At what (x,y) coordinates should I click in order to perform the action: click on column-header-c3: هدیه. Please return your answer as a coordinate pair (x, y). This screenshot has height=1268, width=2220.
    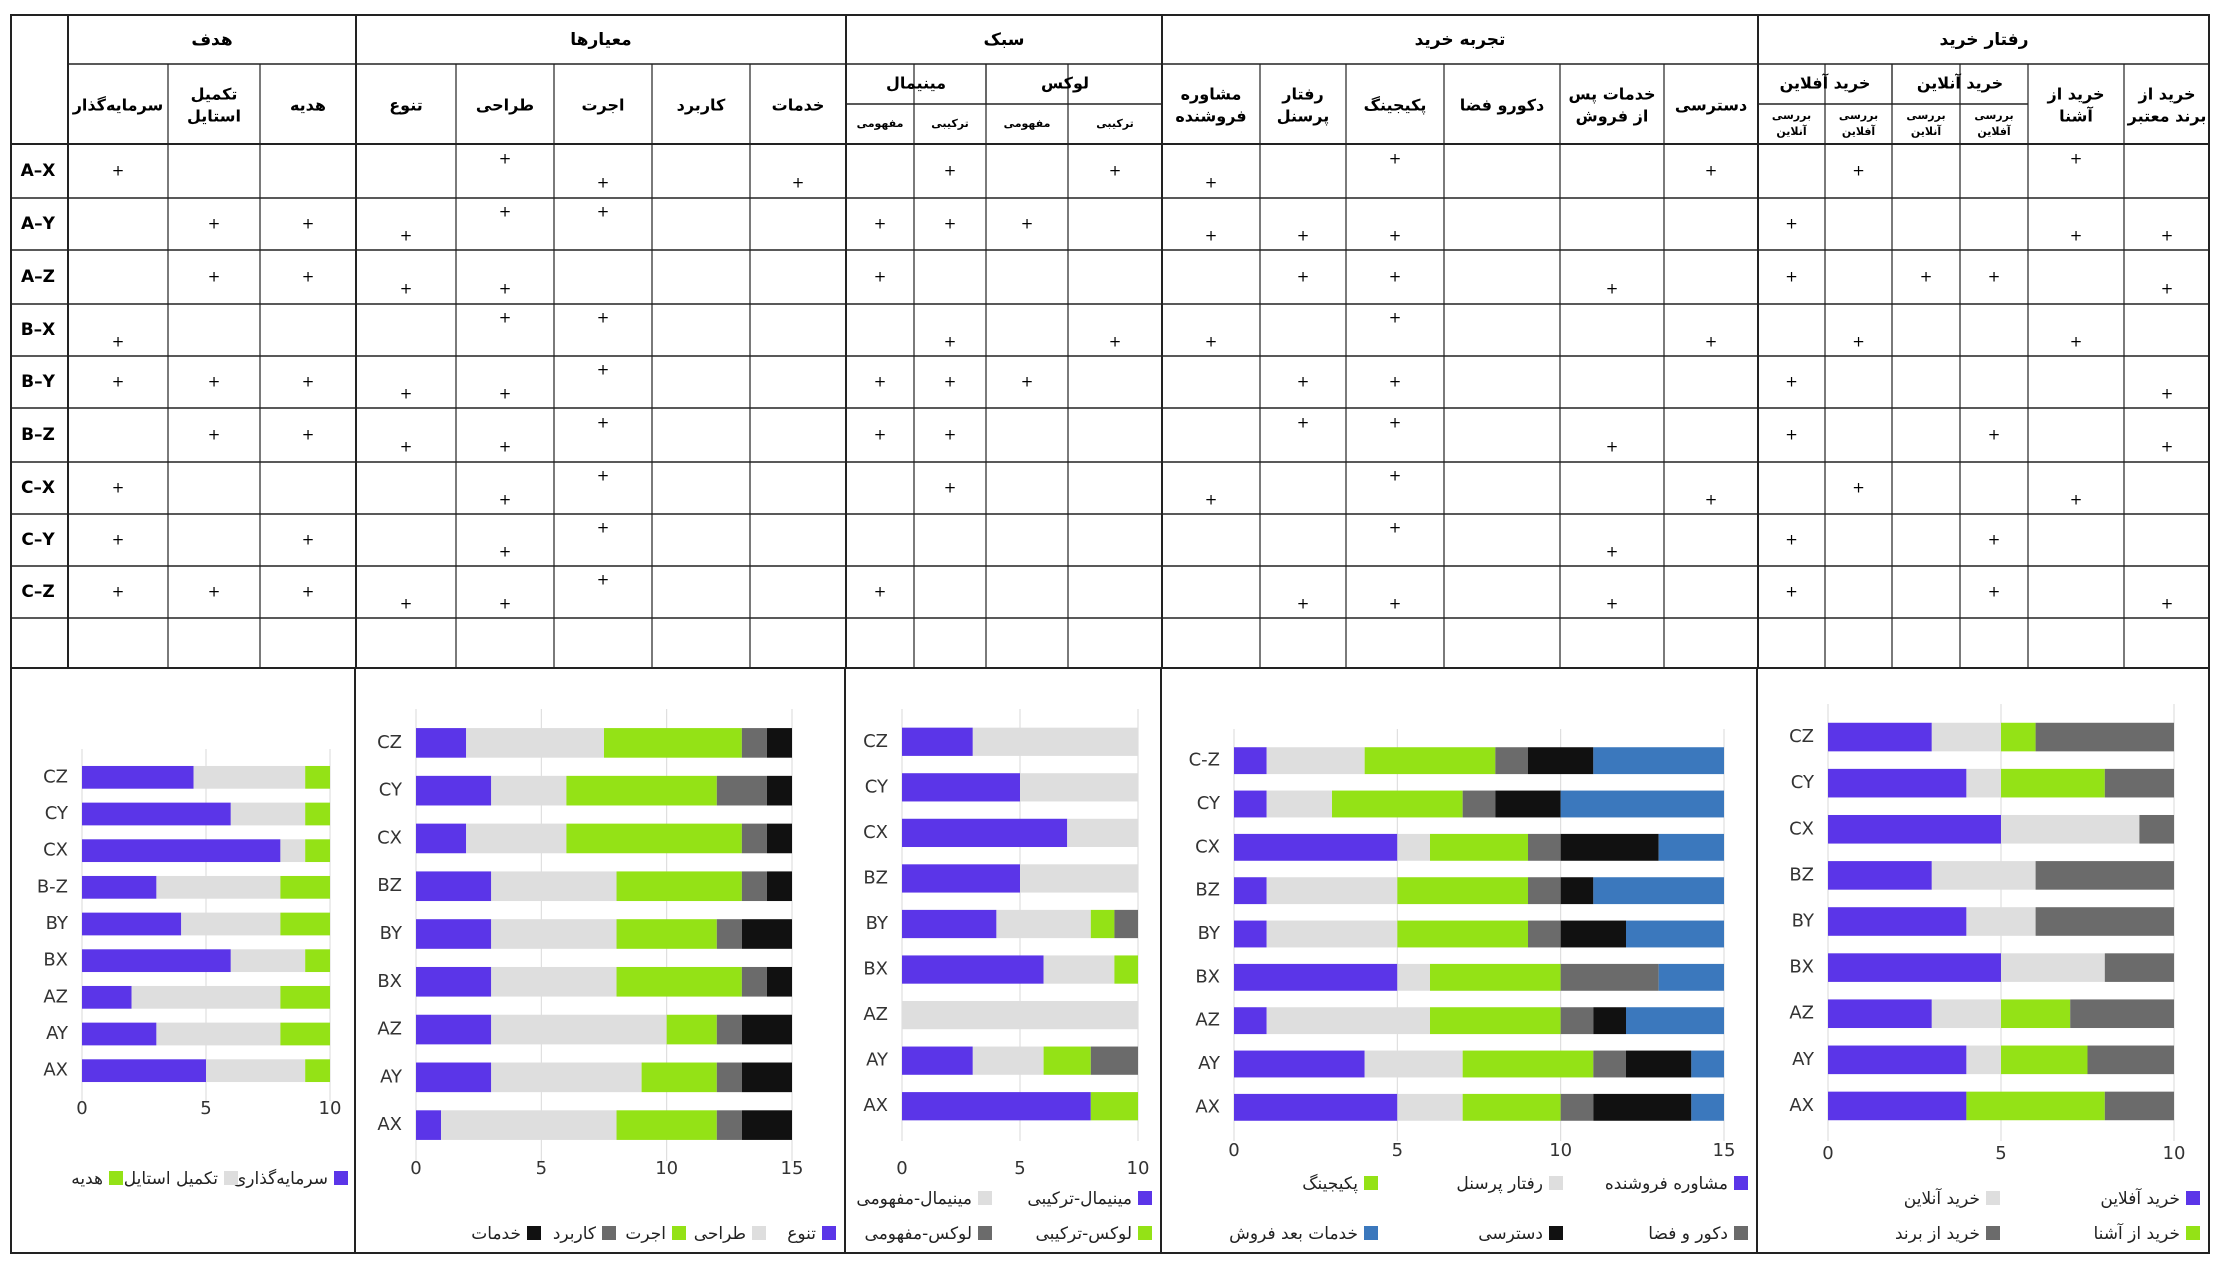
    Looking at the image, I should click on (308, 105).